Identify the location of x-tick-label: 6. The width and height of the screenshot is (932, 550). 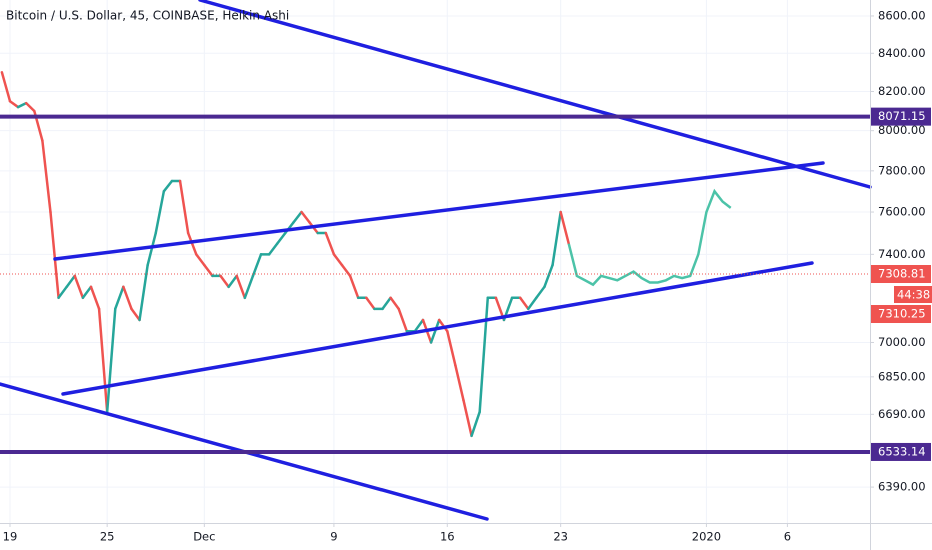
(787, 537).